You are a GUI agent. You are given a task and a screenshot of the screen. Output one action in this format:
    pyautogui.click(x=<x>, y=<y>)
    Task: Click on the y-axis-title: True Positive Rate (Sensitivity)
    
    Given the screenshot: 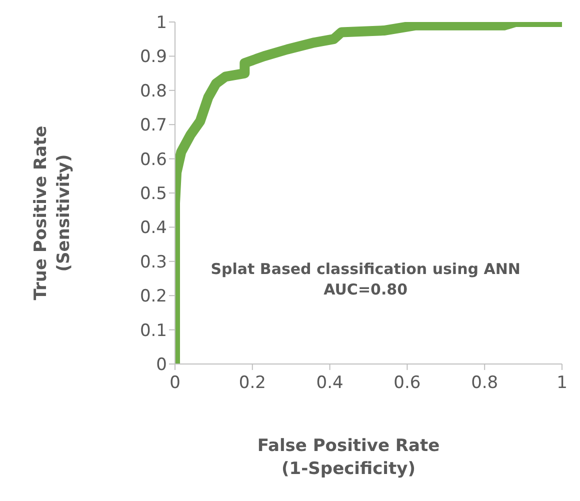 What is the action you would take?
    pyautogui.click(x=52, y=213)
    